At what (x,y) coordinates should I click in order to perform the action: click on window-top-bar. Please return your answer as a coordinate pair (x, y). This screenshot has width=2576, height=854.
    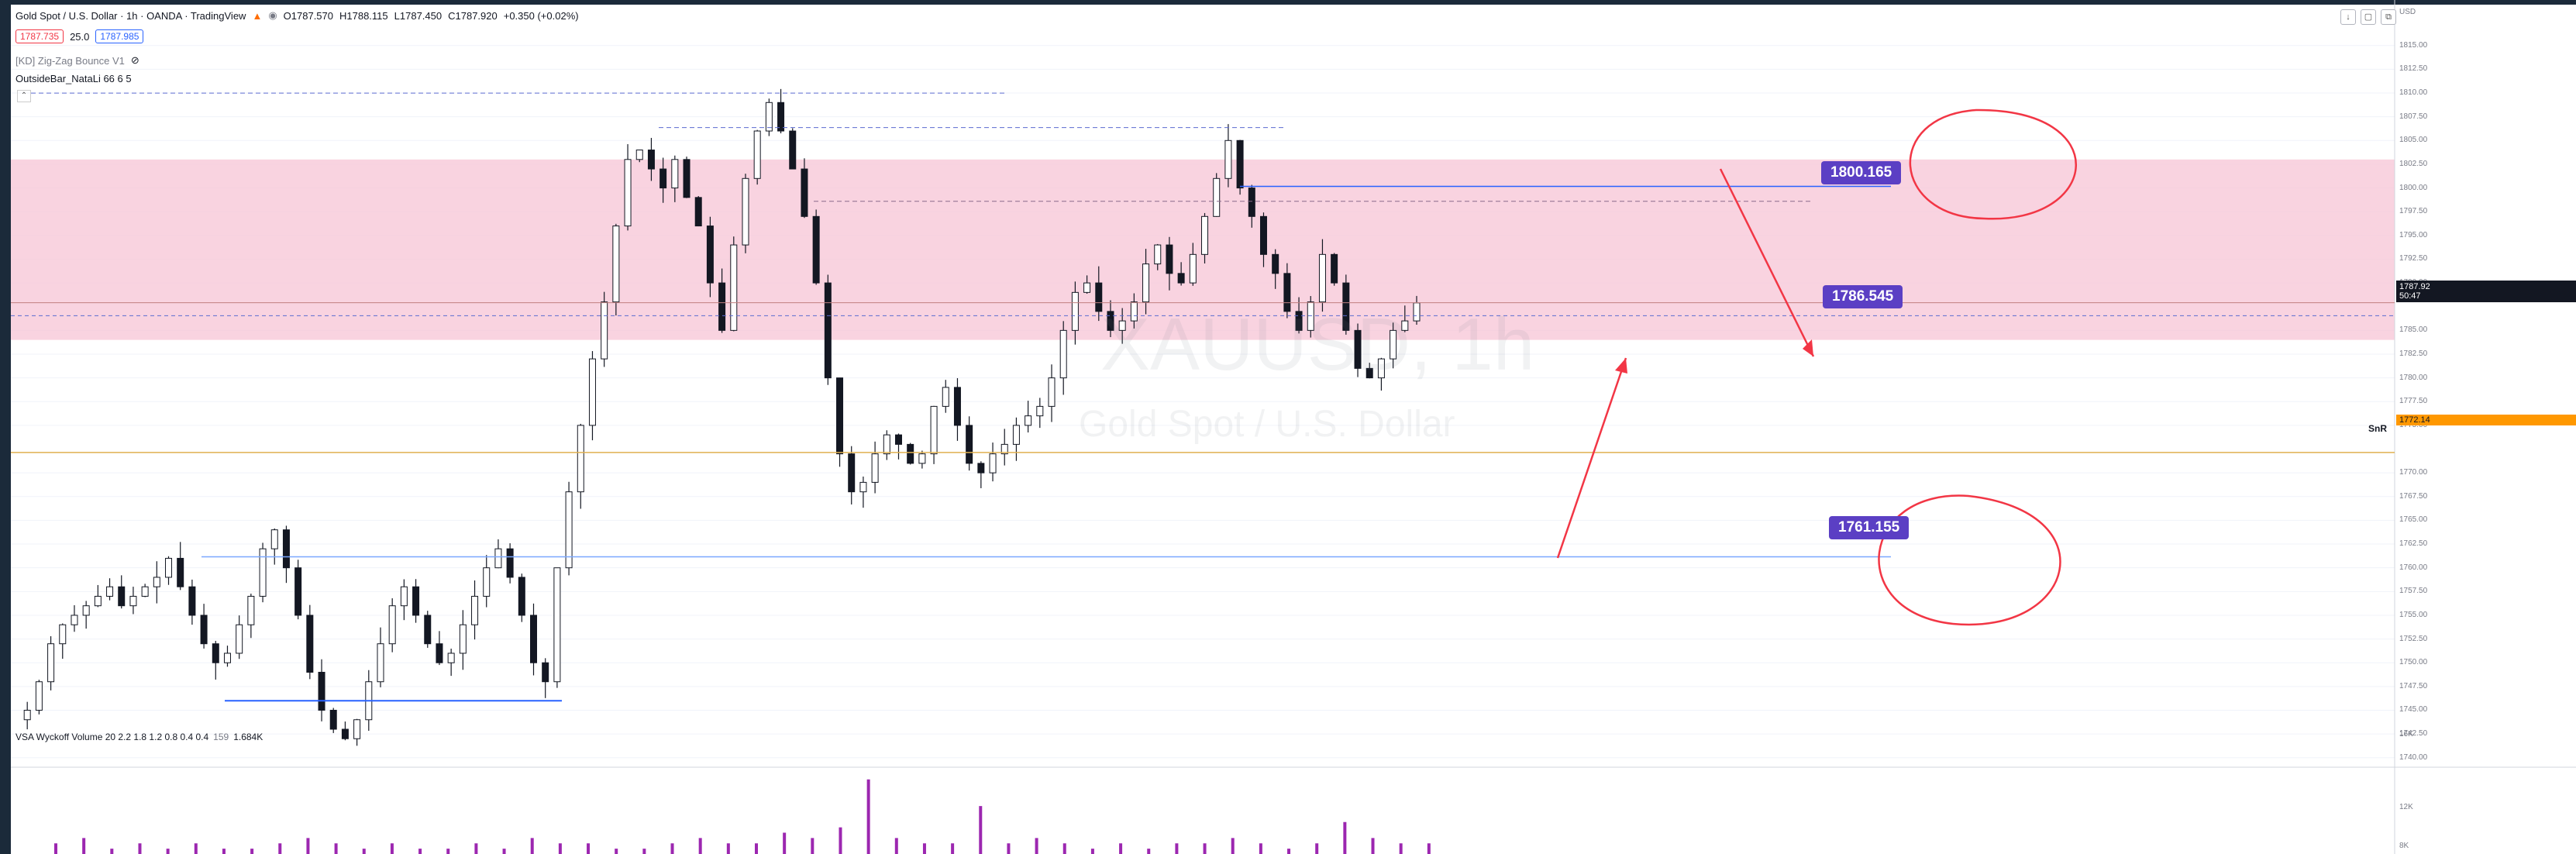
    Looking at the image, I should click on (1288, 3).